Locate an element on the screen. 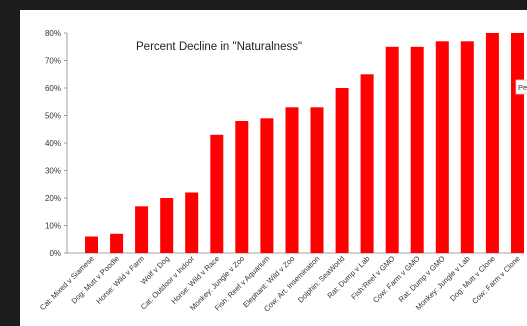 This screenshot has width=527, height=326. x-category-label: Fish:Reef v GMO is located at coordinates (372, 277).